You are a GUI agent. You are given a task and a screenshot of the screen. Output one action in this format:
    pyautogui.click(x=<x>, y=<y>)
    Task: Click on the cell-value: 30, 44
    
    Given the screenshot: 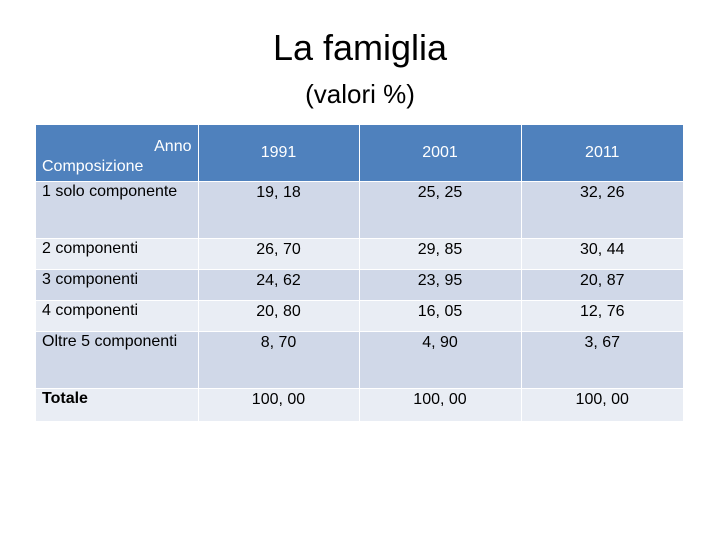 What is the action you would take?
    pyautogui.click(x=602, y=254)
    